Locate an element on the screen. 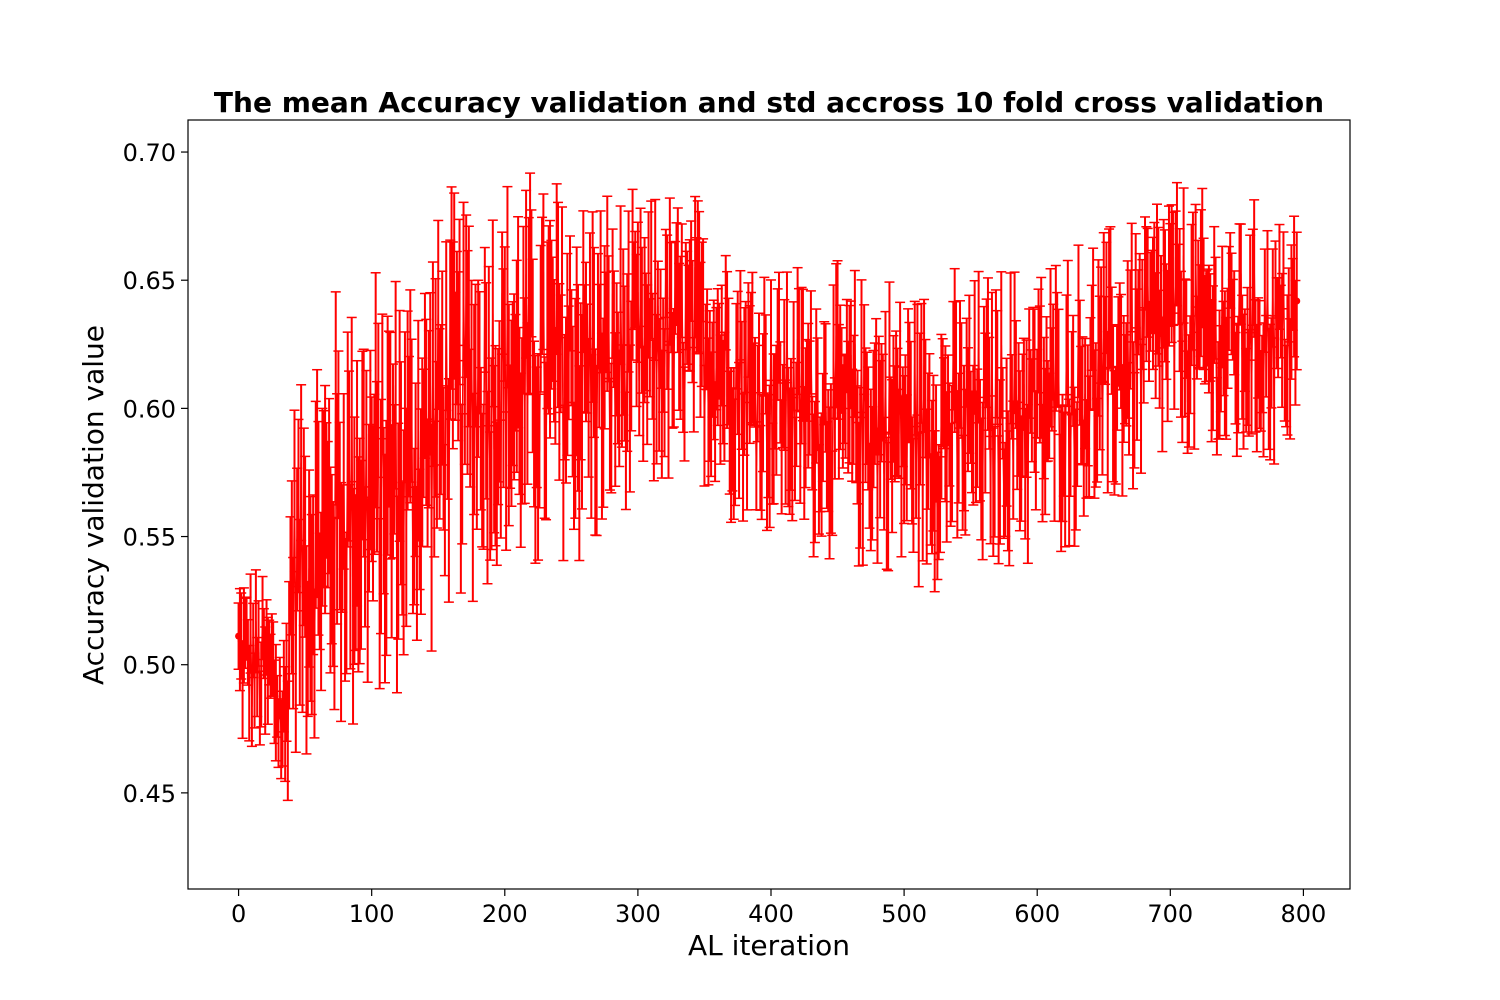 The height and width of the screenshot is (1000, 1500). x-tick-label: 800 is located at coordinates (1304, 914).